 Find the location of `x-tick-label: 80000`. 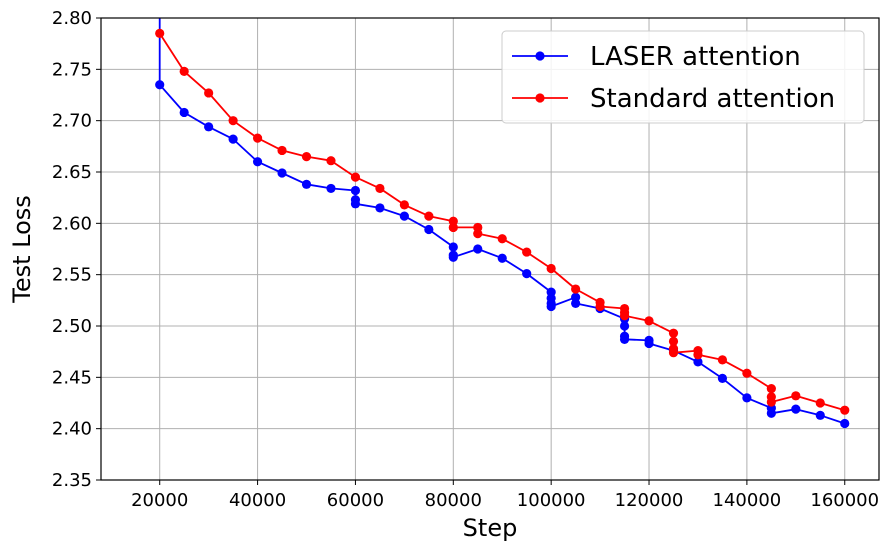

x-tick-label: 80000 is located at coordinates (453, 500).